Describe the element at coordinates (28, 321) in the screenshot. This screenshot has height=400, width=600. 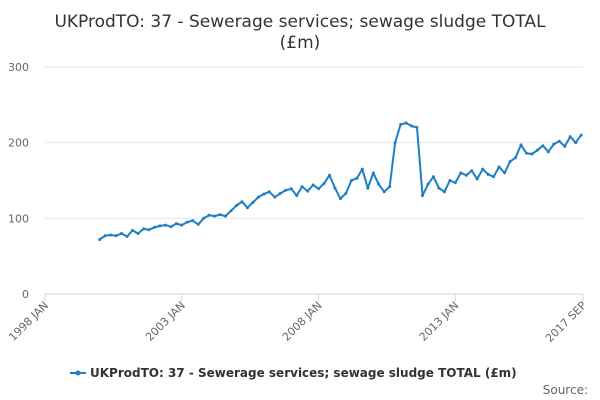
I see `x-tick-label: 1998 JAN` at that location.